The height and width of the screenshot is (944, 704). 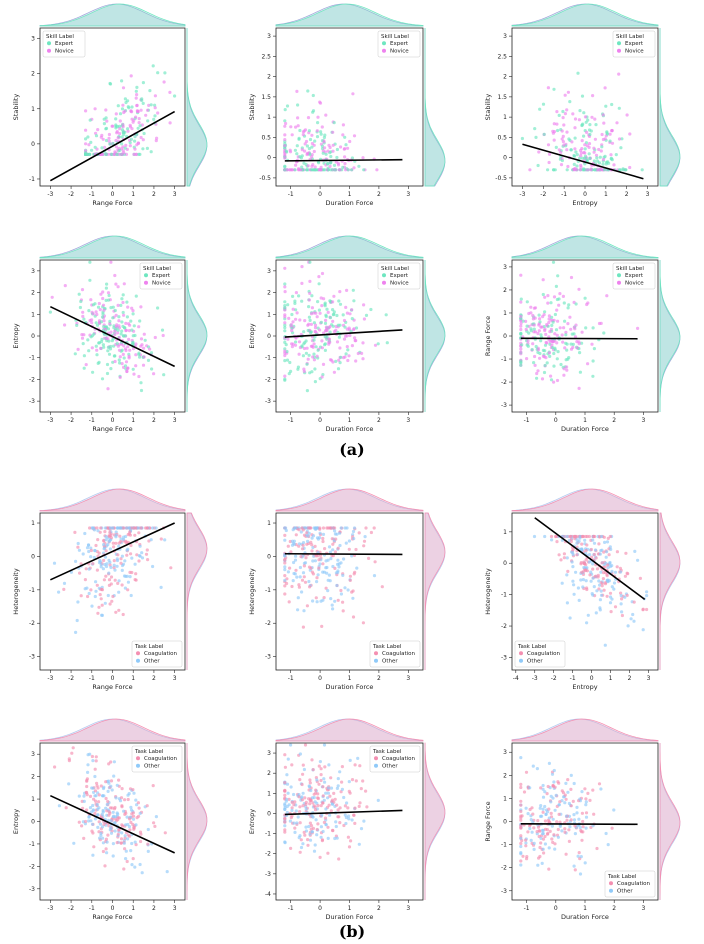 What do you see at coordinates (504, 657) in the screenshot?
I see `y-tick-label: -3` at bounding box center [504, 657].